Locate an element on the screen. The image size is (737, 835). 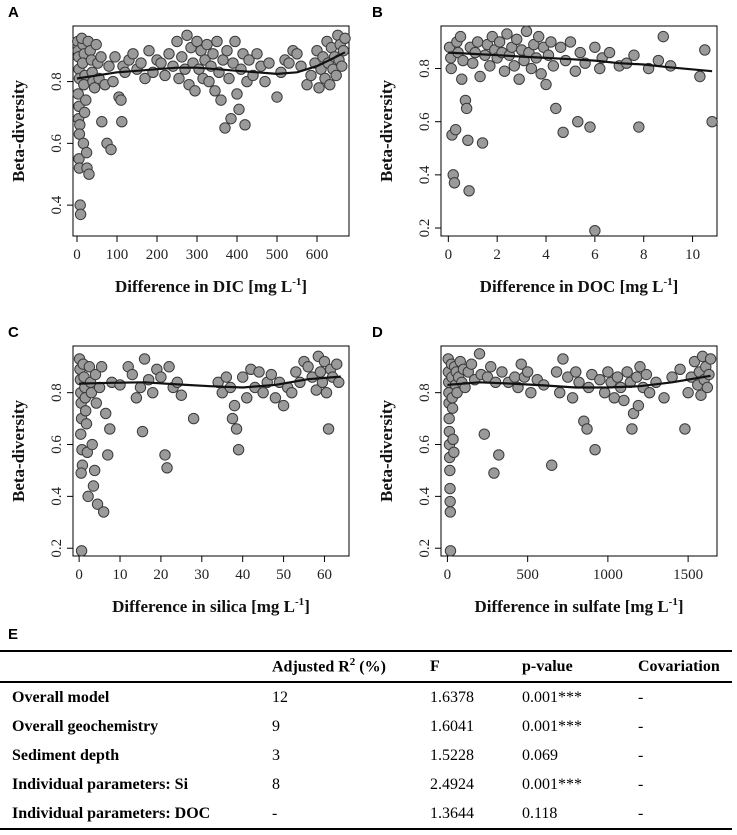
x-tick-label: 500 is located at coordinates (277, 255).